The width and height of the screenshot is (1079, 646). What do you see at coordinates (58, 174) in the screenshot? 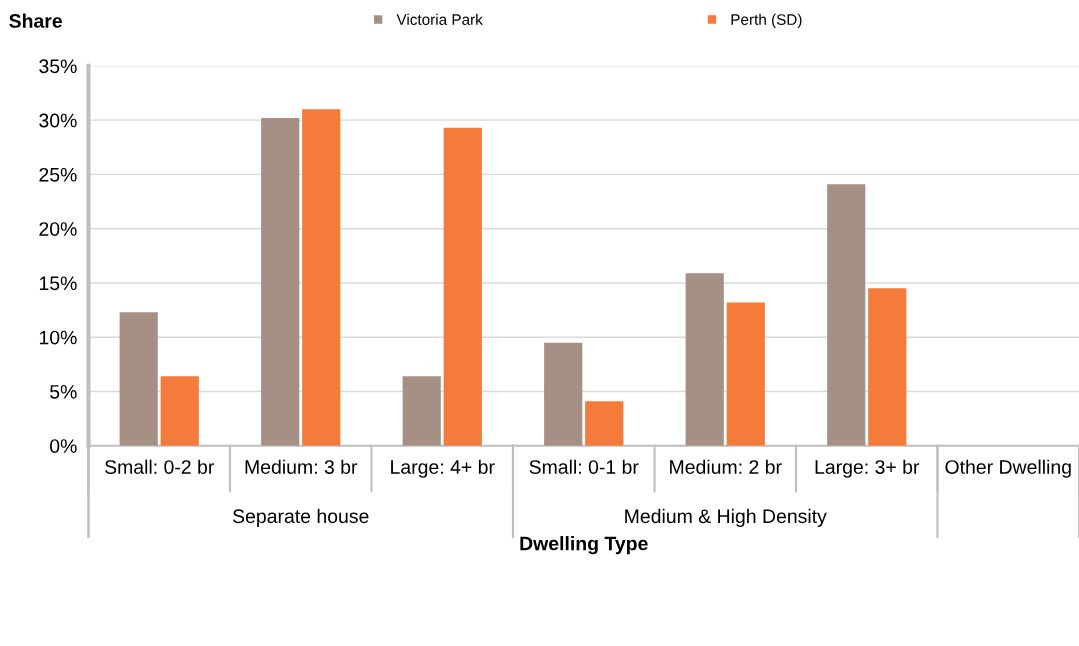
I see `y-tick-label: 25%` at bounding box center [58, 174].